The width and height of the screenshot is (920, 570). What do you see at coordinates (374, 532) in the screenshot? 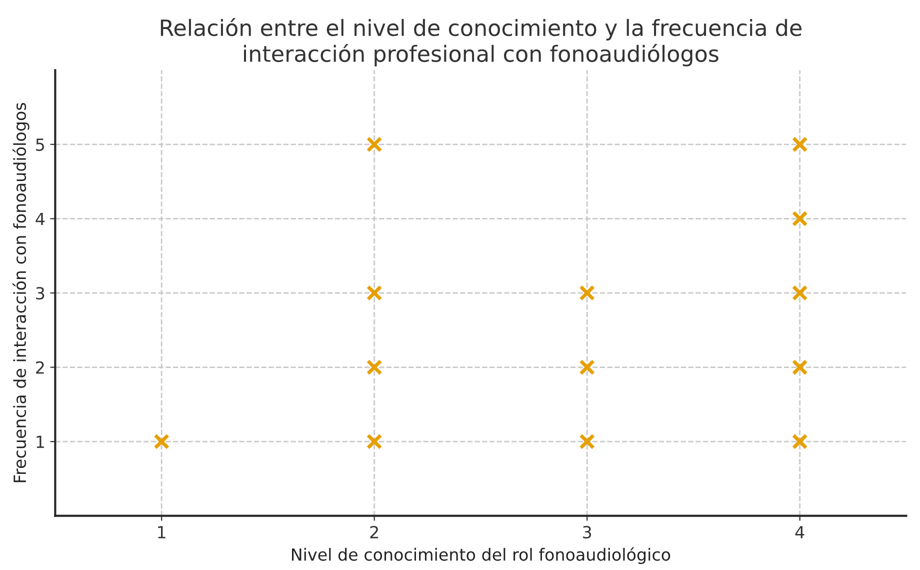
I see `x-tick-label: 2` at bounding box center [374, 532].